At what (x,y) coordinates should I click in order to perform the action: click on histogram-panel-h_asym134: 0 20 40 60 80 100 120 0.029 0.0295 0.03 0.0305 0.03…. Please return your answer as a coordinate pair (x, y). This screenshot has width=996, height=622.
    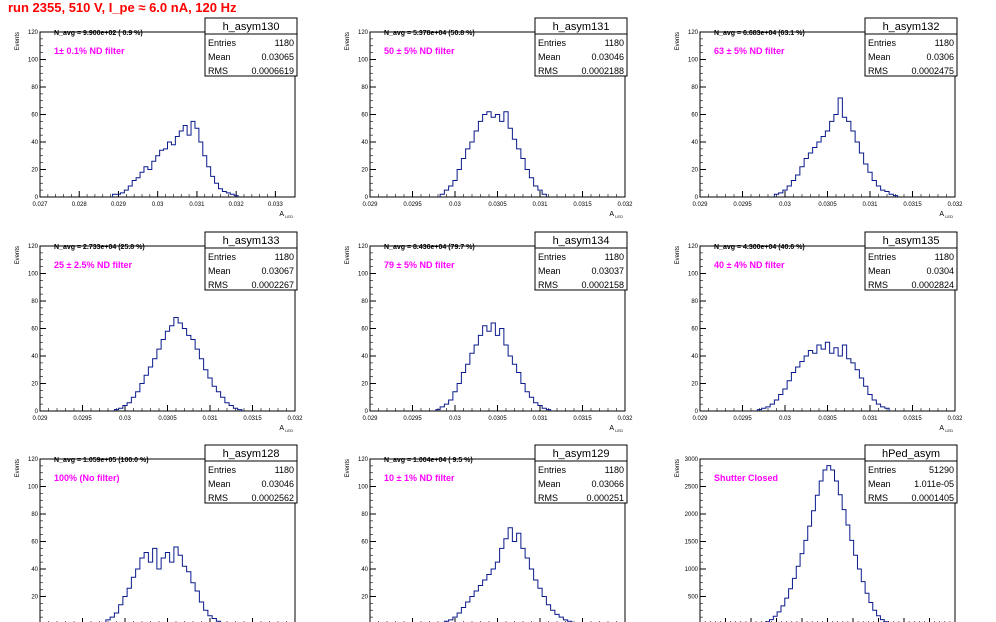
    Looking at the image, I should click on (489, 332).